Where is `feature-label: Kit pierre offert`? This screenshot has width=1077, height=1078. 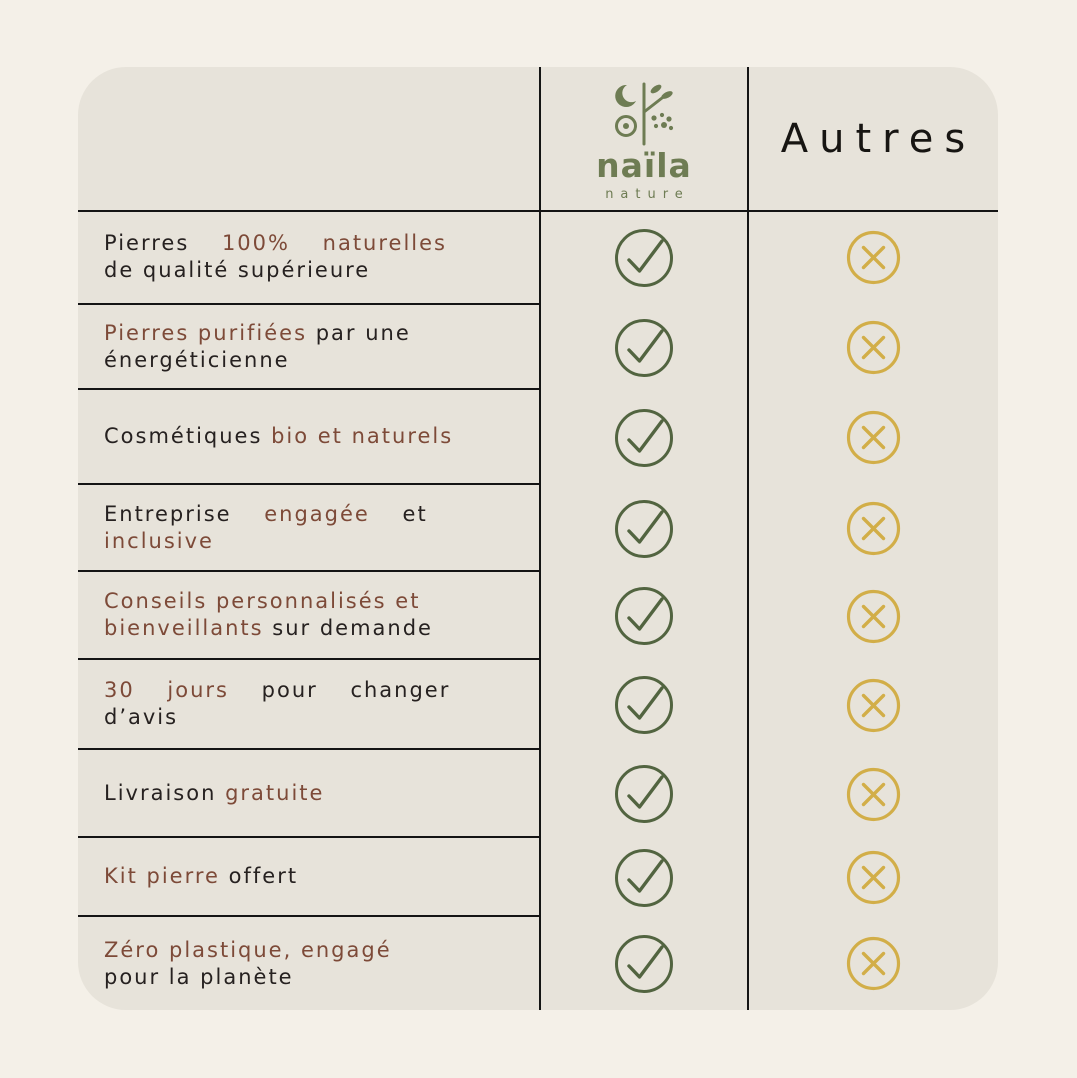 feature-label: Kit pierre offert is located at coordinates (309, 877).